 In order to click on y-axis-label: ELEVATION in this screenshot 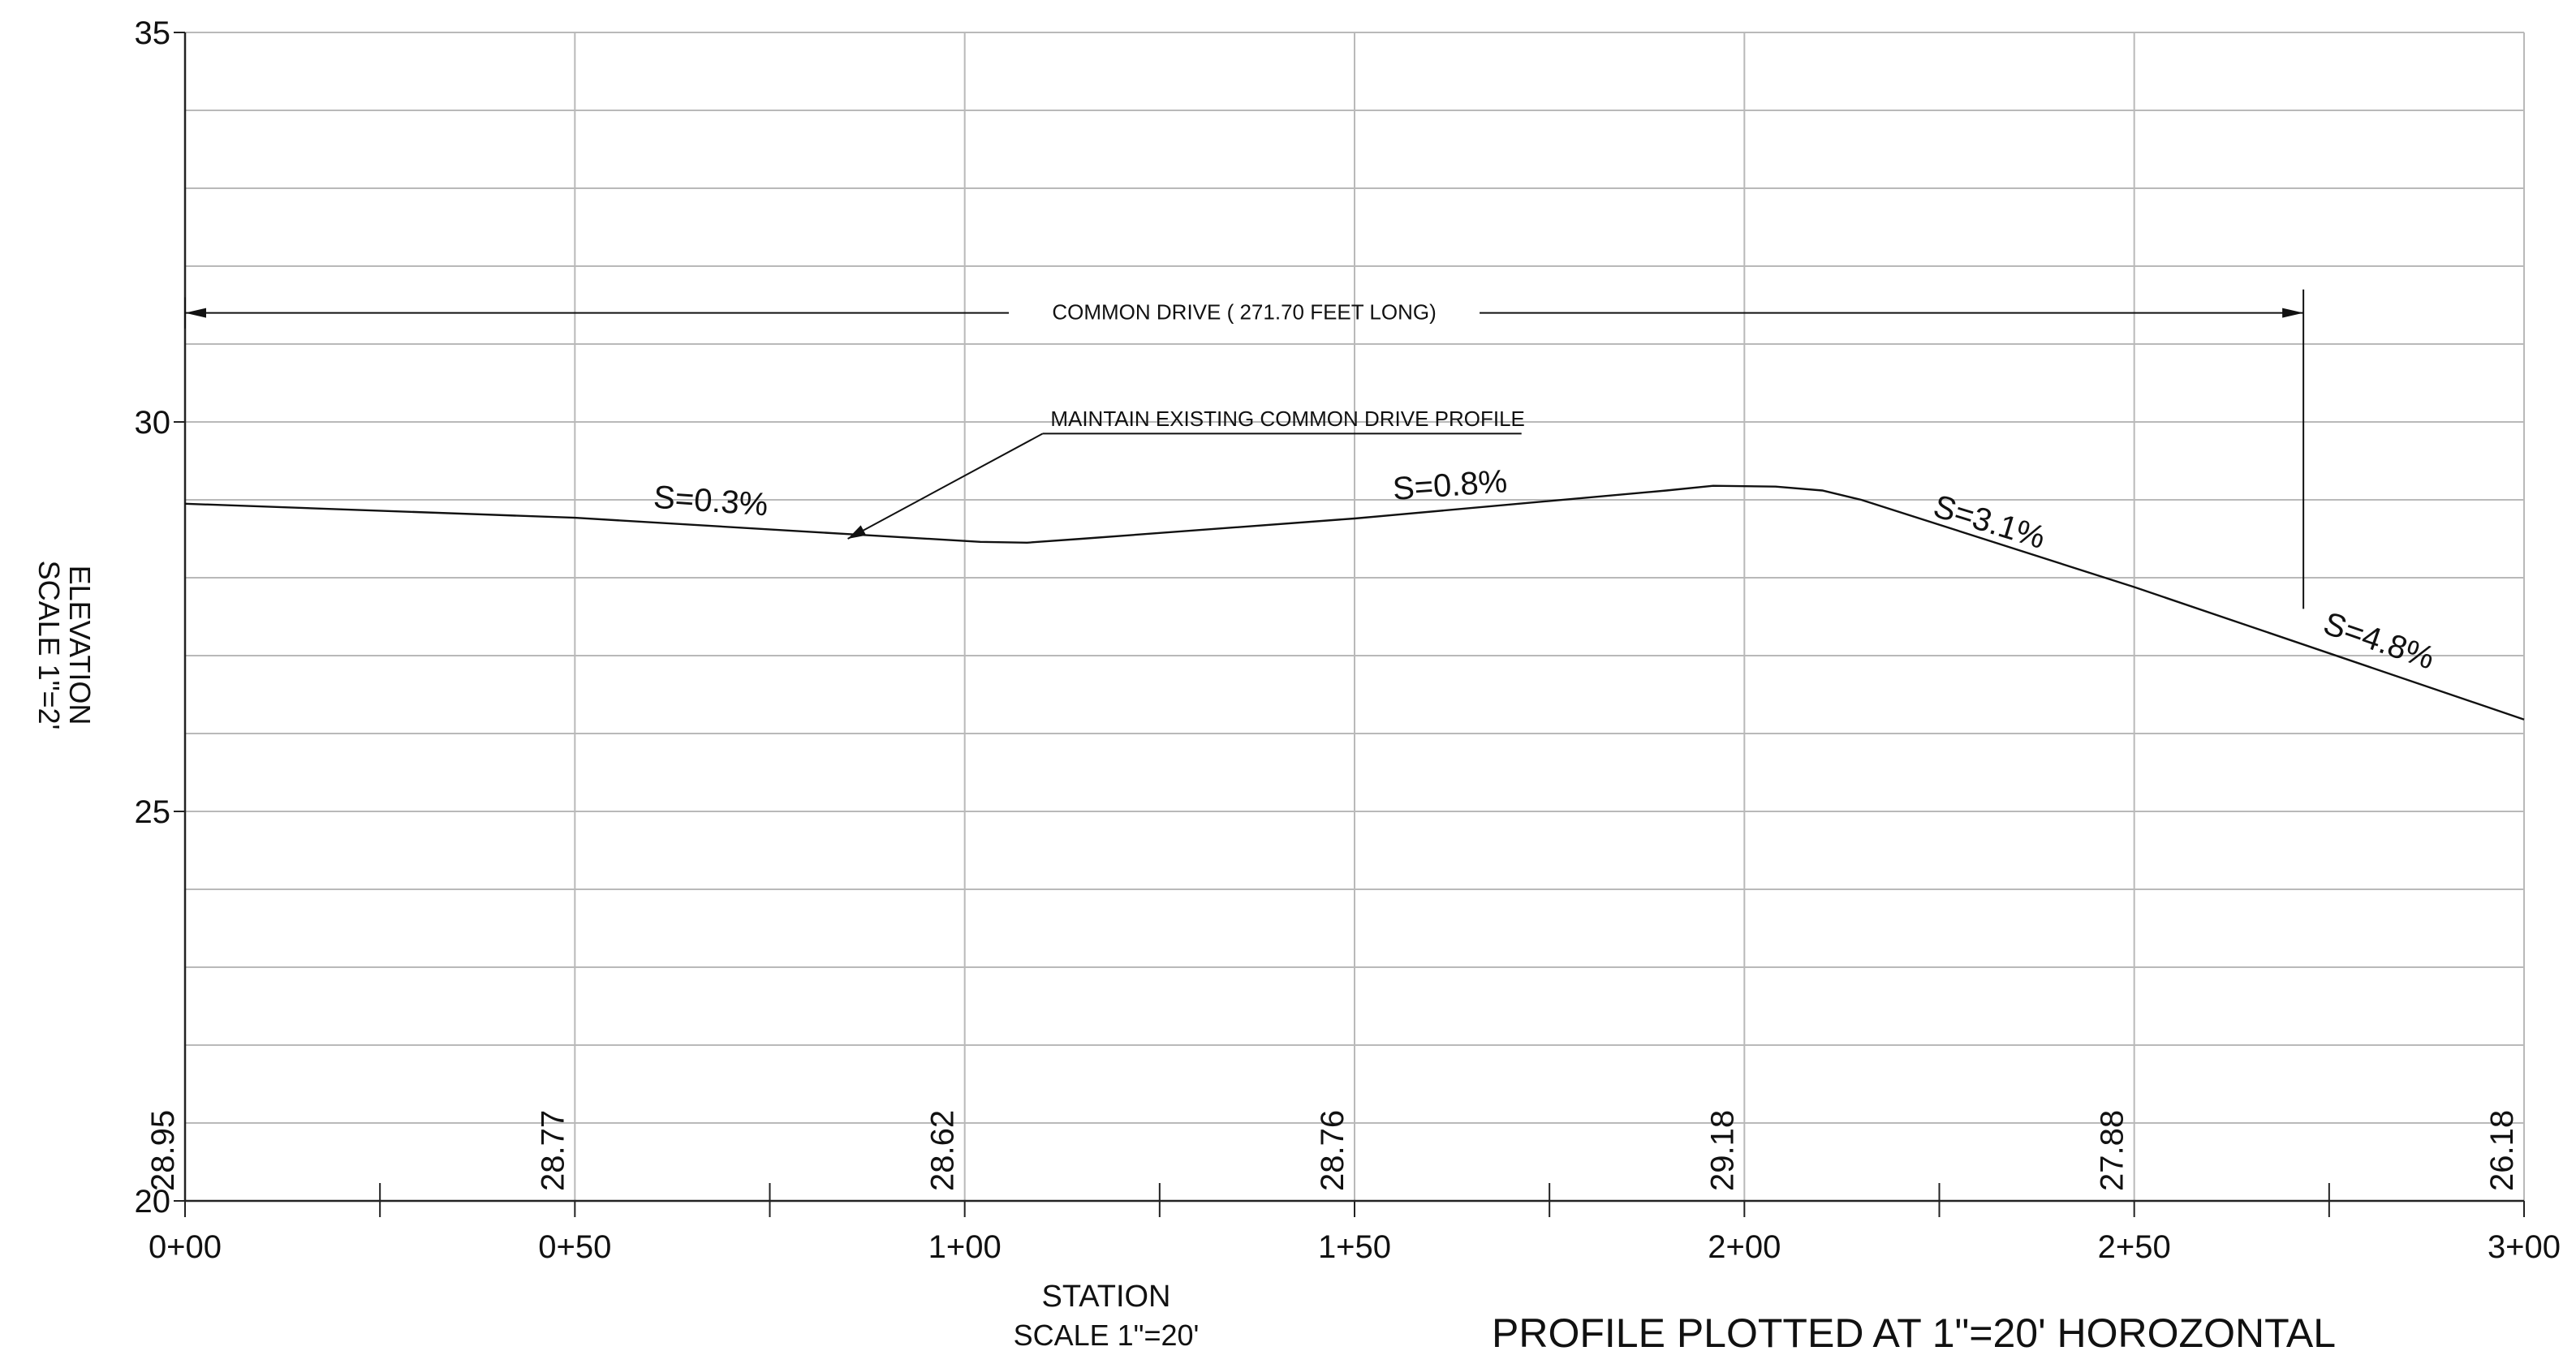, I will do `click(80, 645)`.